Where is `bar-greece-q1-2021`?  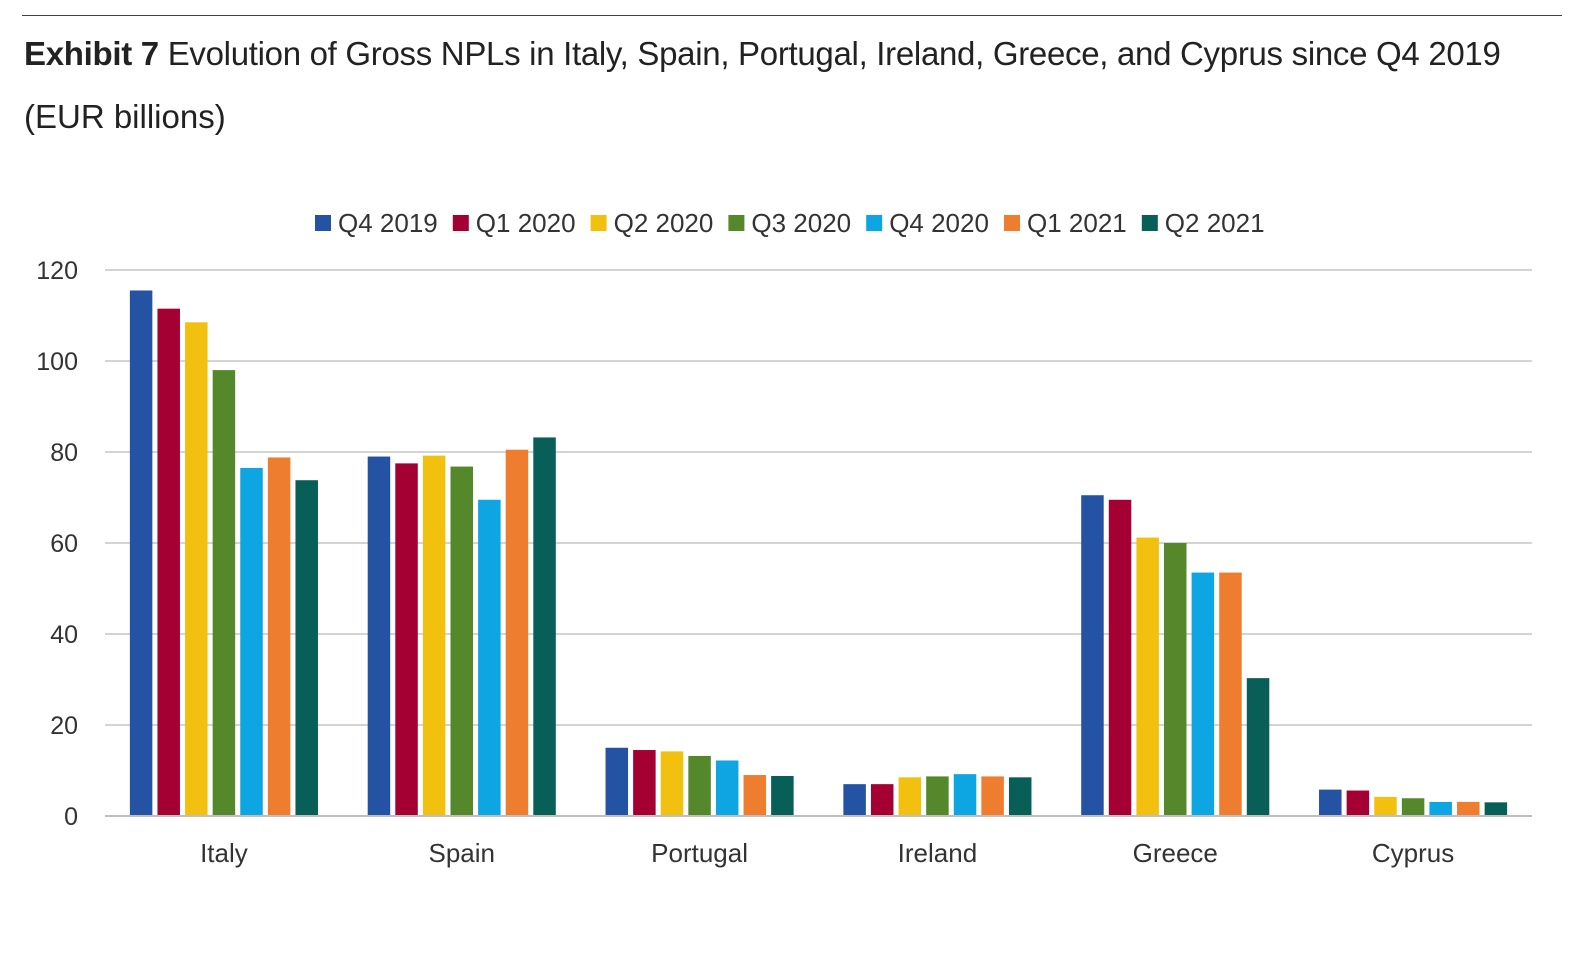
bar-greece-q1-2021 is located at coordinates (1230, 694).